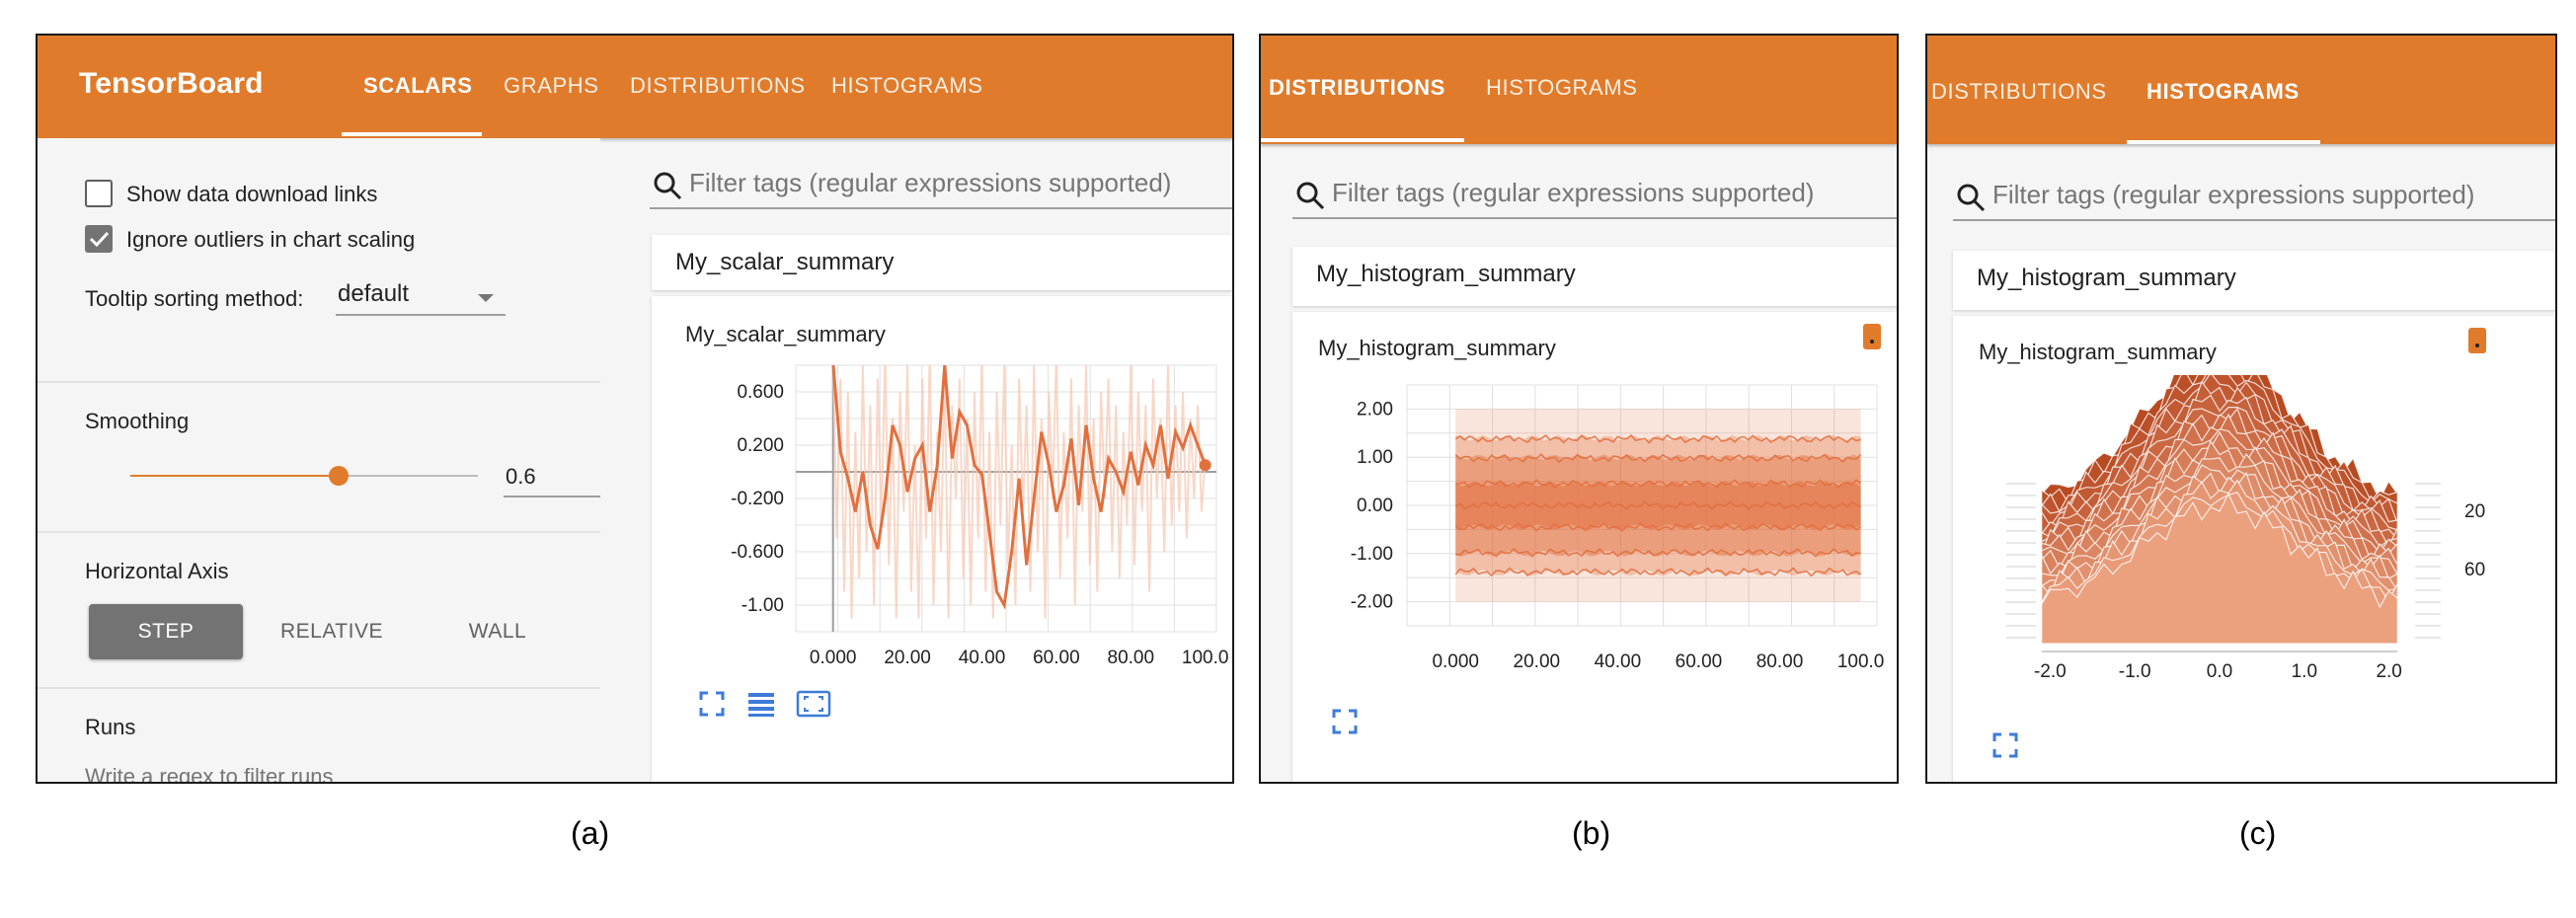 This screenshot has height=918, width=2576. Describe the element at coordinates (194, 298) in the screenshot. I see `tooltip-sorting-label: Tooltip sorting method:` at that location.